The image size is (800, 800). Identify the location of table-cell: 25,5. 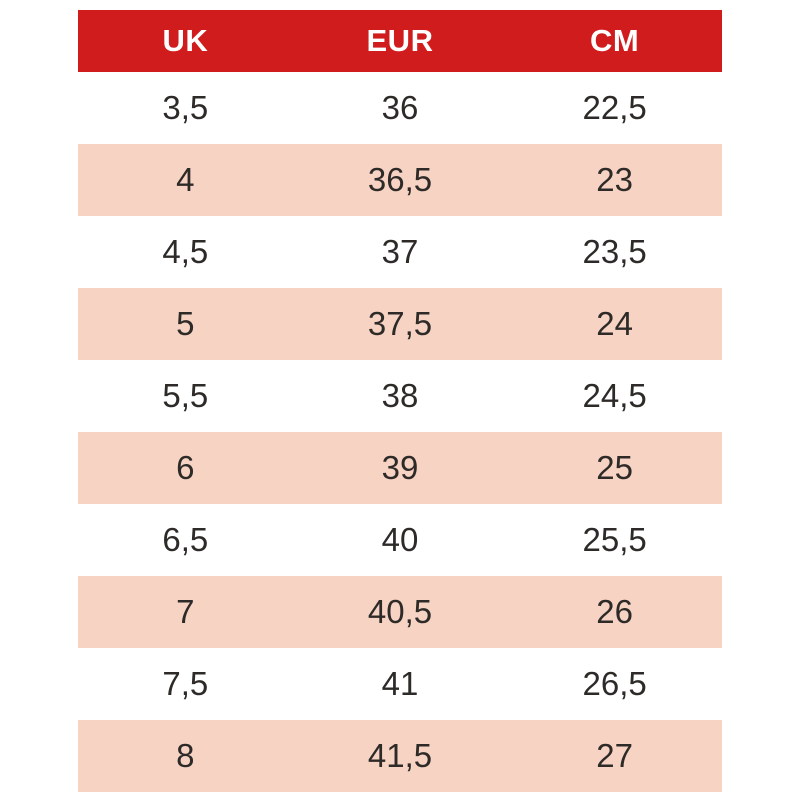
(614, 539).